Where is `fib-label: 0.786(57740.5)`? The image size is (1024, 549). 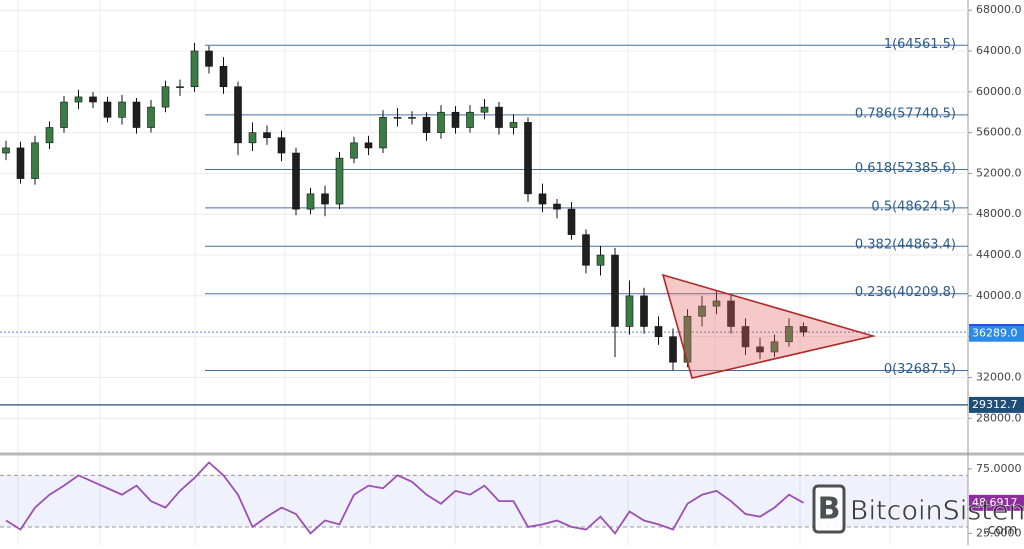 fib-label: 0.786(57740.5) is located at coordinates (905, 113).